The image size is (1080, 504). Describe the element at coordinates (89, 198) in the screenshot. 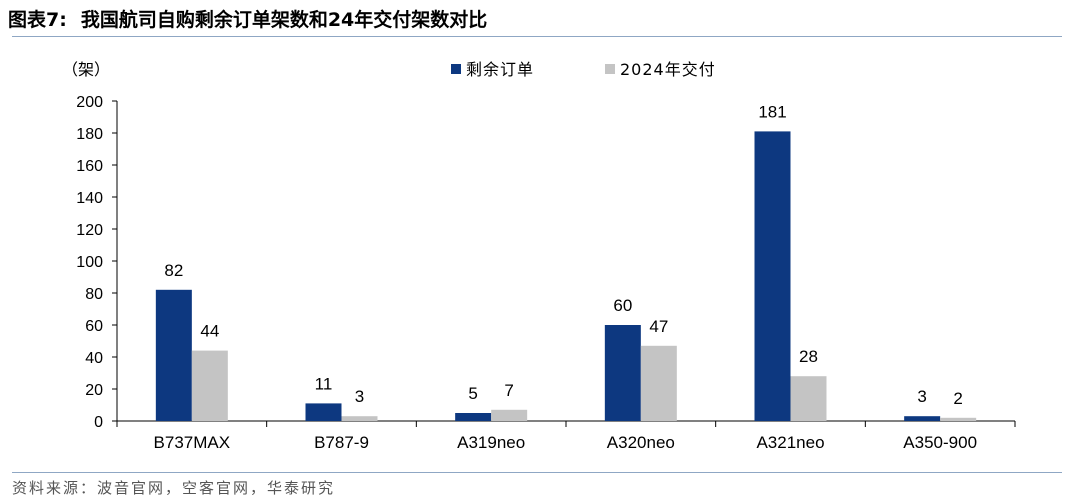

I see `y-tick-label: 140` at that location.